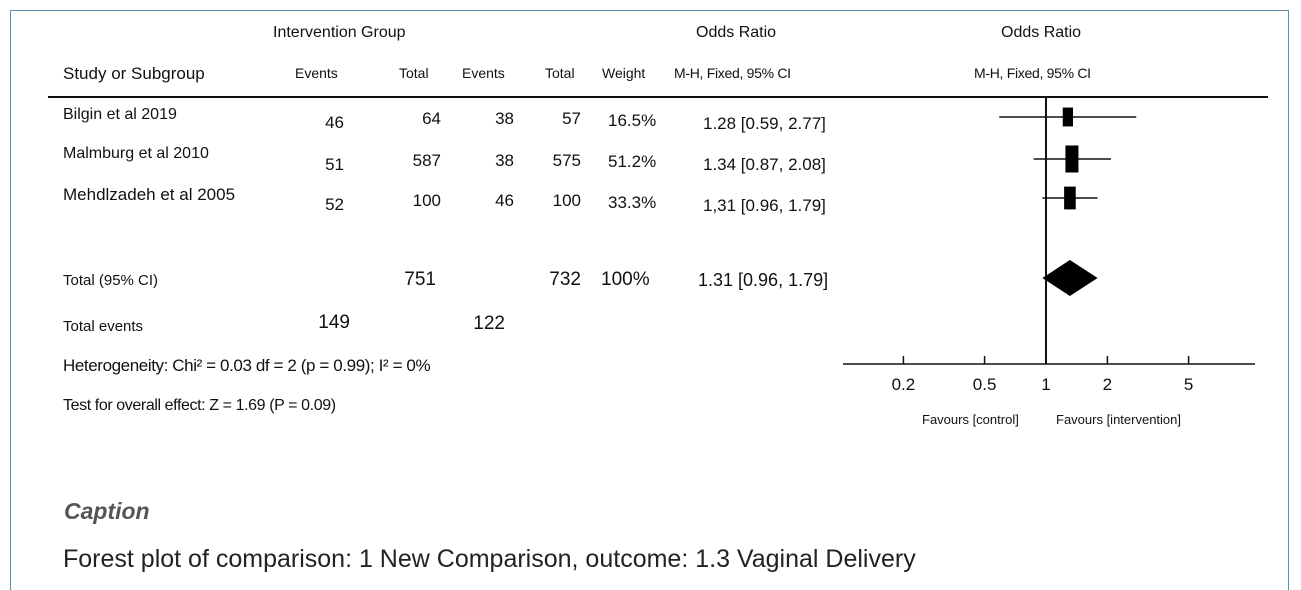  What do you see at coordinates (136, 153) in the screenshot?
I see `study-name: Malmburg et al 2010` at bounding box center [136, 153].